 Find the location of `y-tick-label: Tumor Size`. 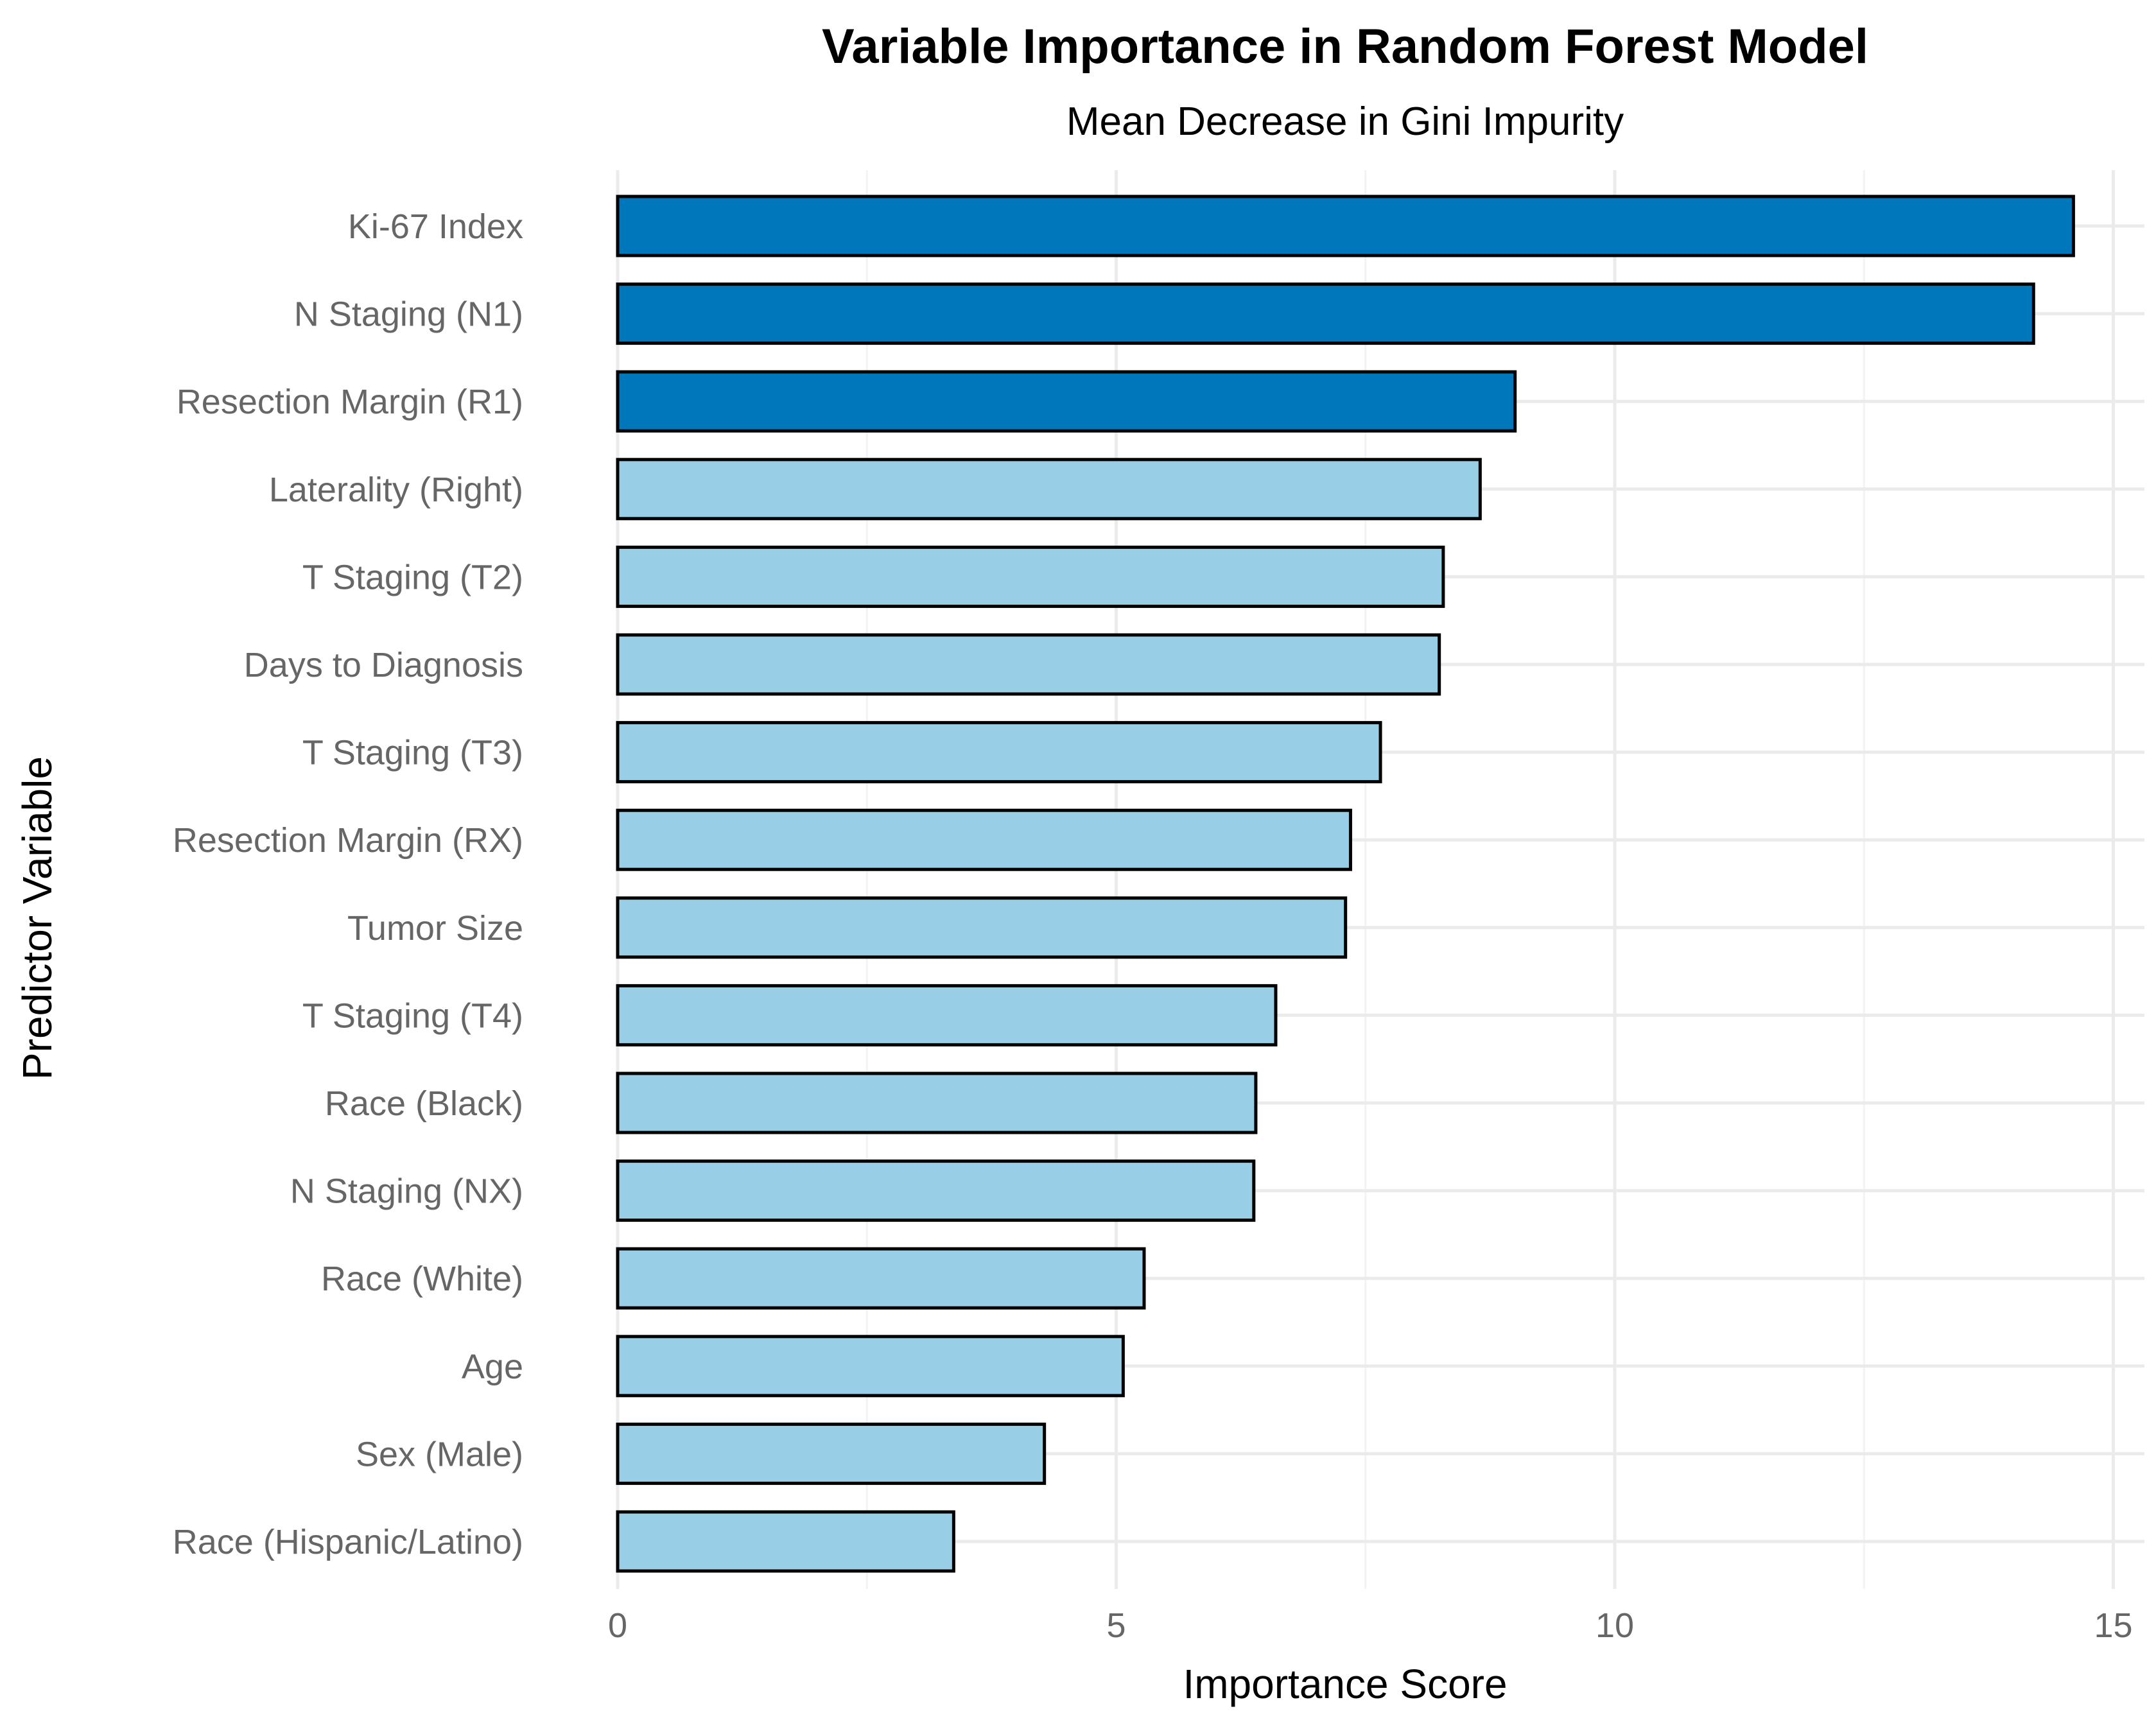

y-tick-label: Tumor Size is located at coordinates (435, 929).